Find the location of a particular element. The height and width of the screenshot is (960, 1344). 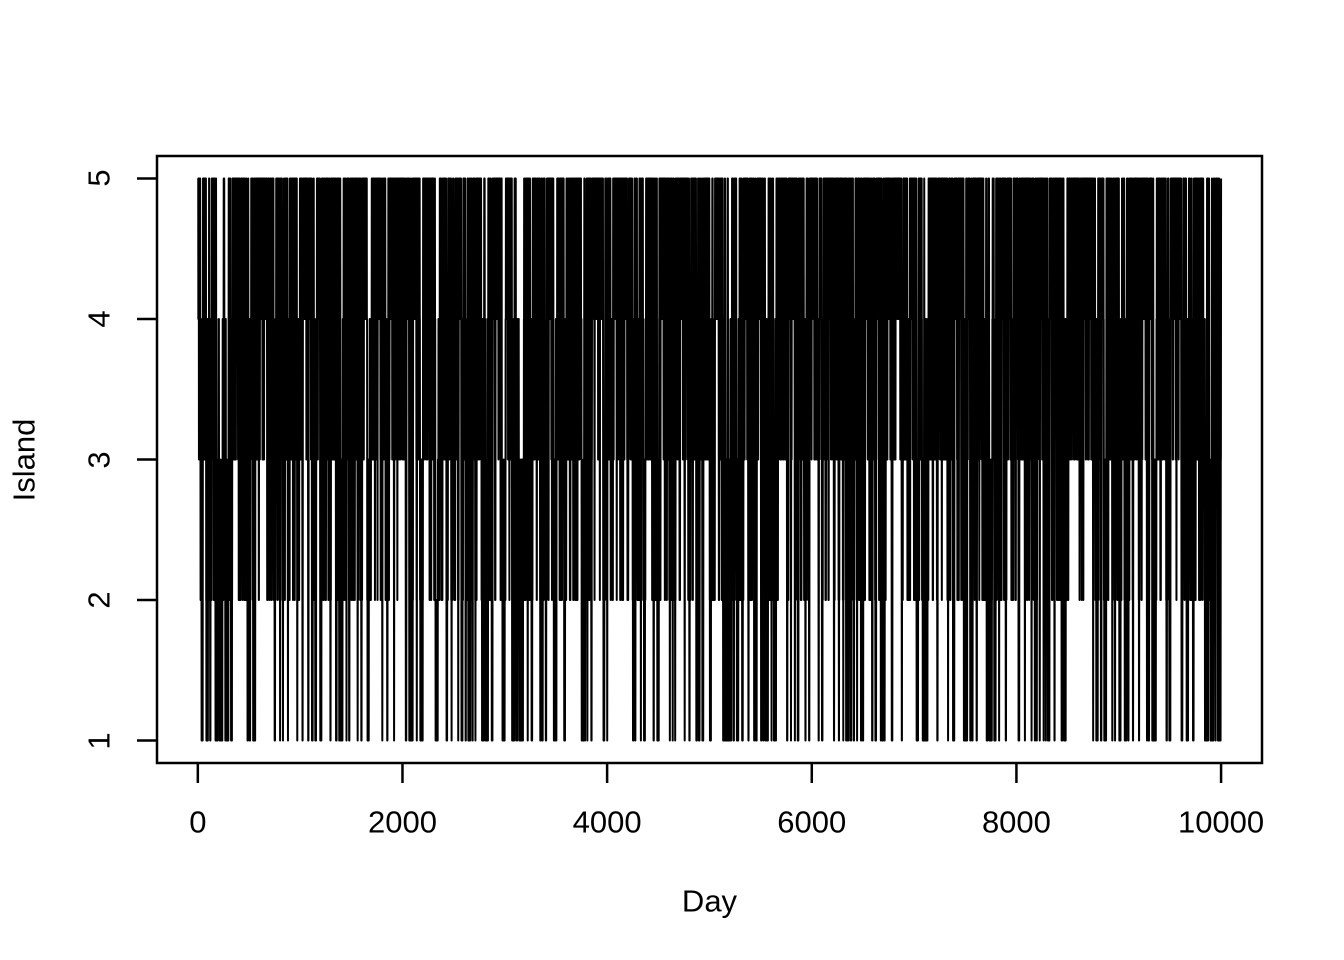

y-tick-label: 2 is located at coordinates (99, 600).